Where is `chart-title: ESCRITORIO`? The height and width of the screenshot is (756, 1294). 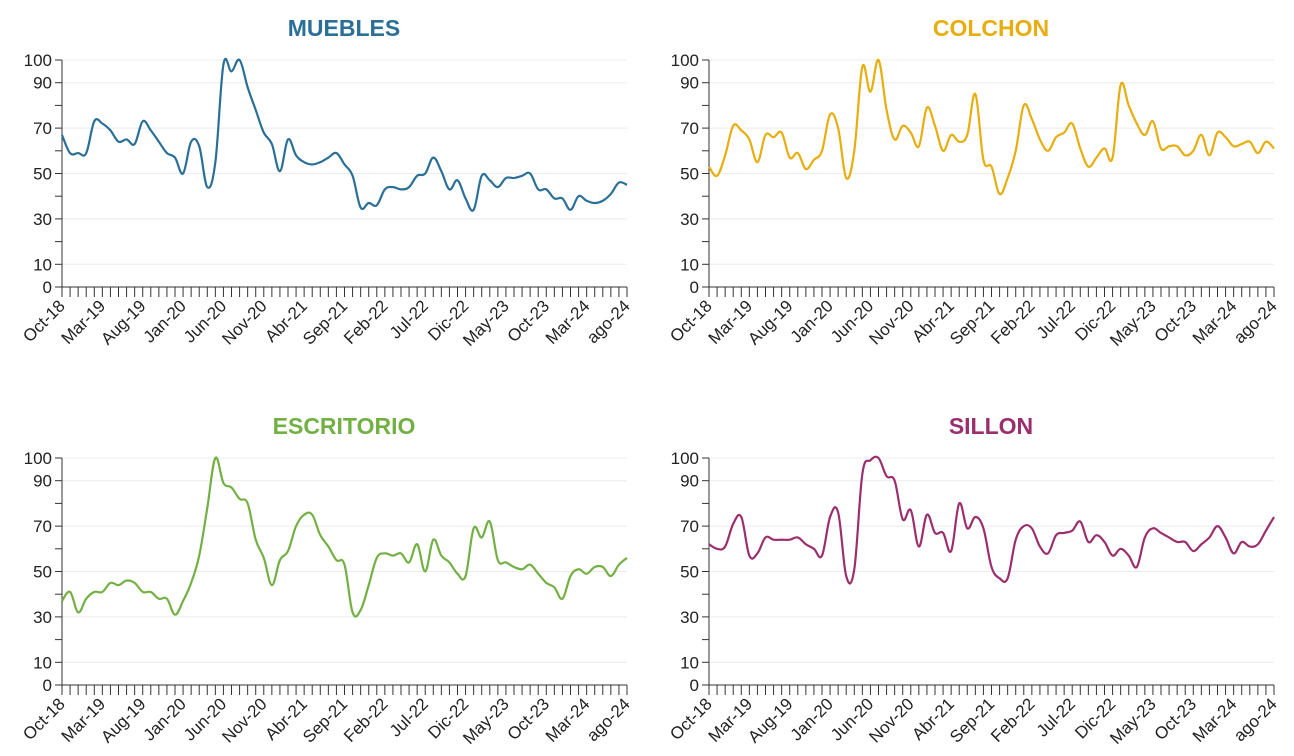
chart-title: ESCRITORIO is located at coordinates (344, 426).